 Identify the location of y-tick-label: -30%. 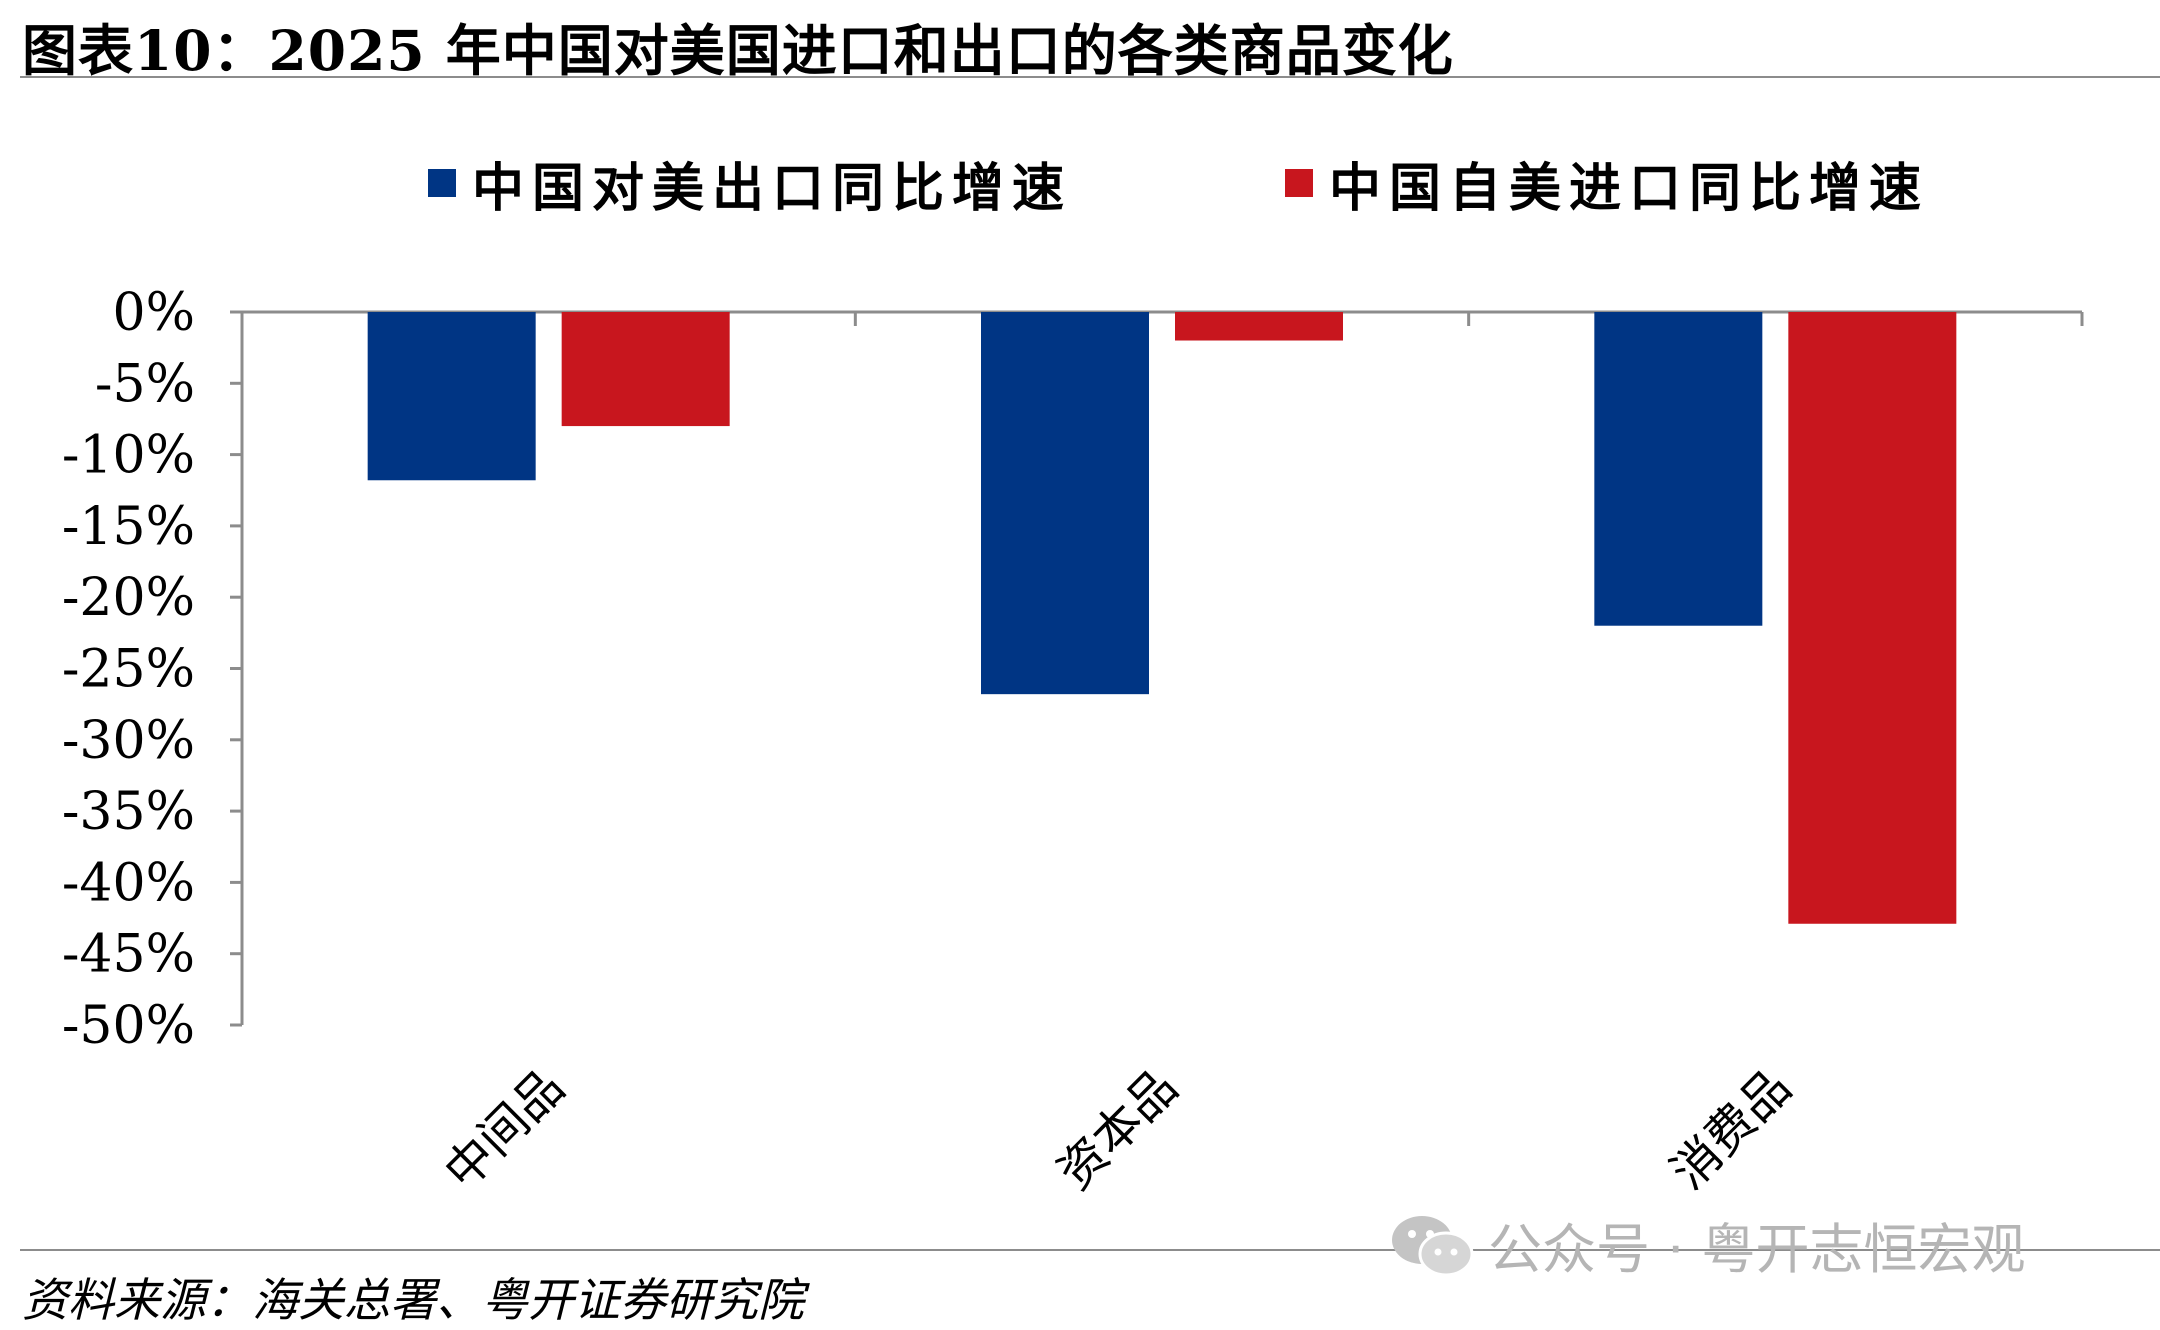
(128, 741).